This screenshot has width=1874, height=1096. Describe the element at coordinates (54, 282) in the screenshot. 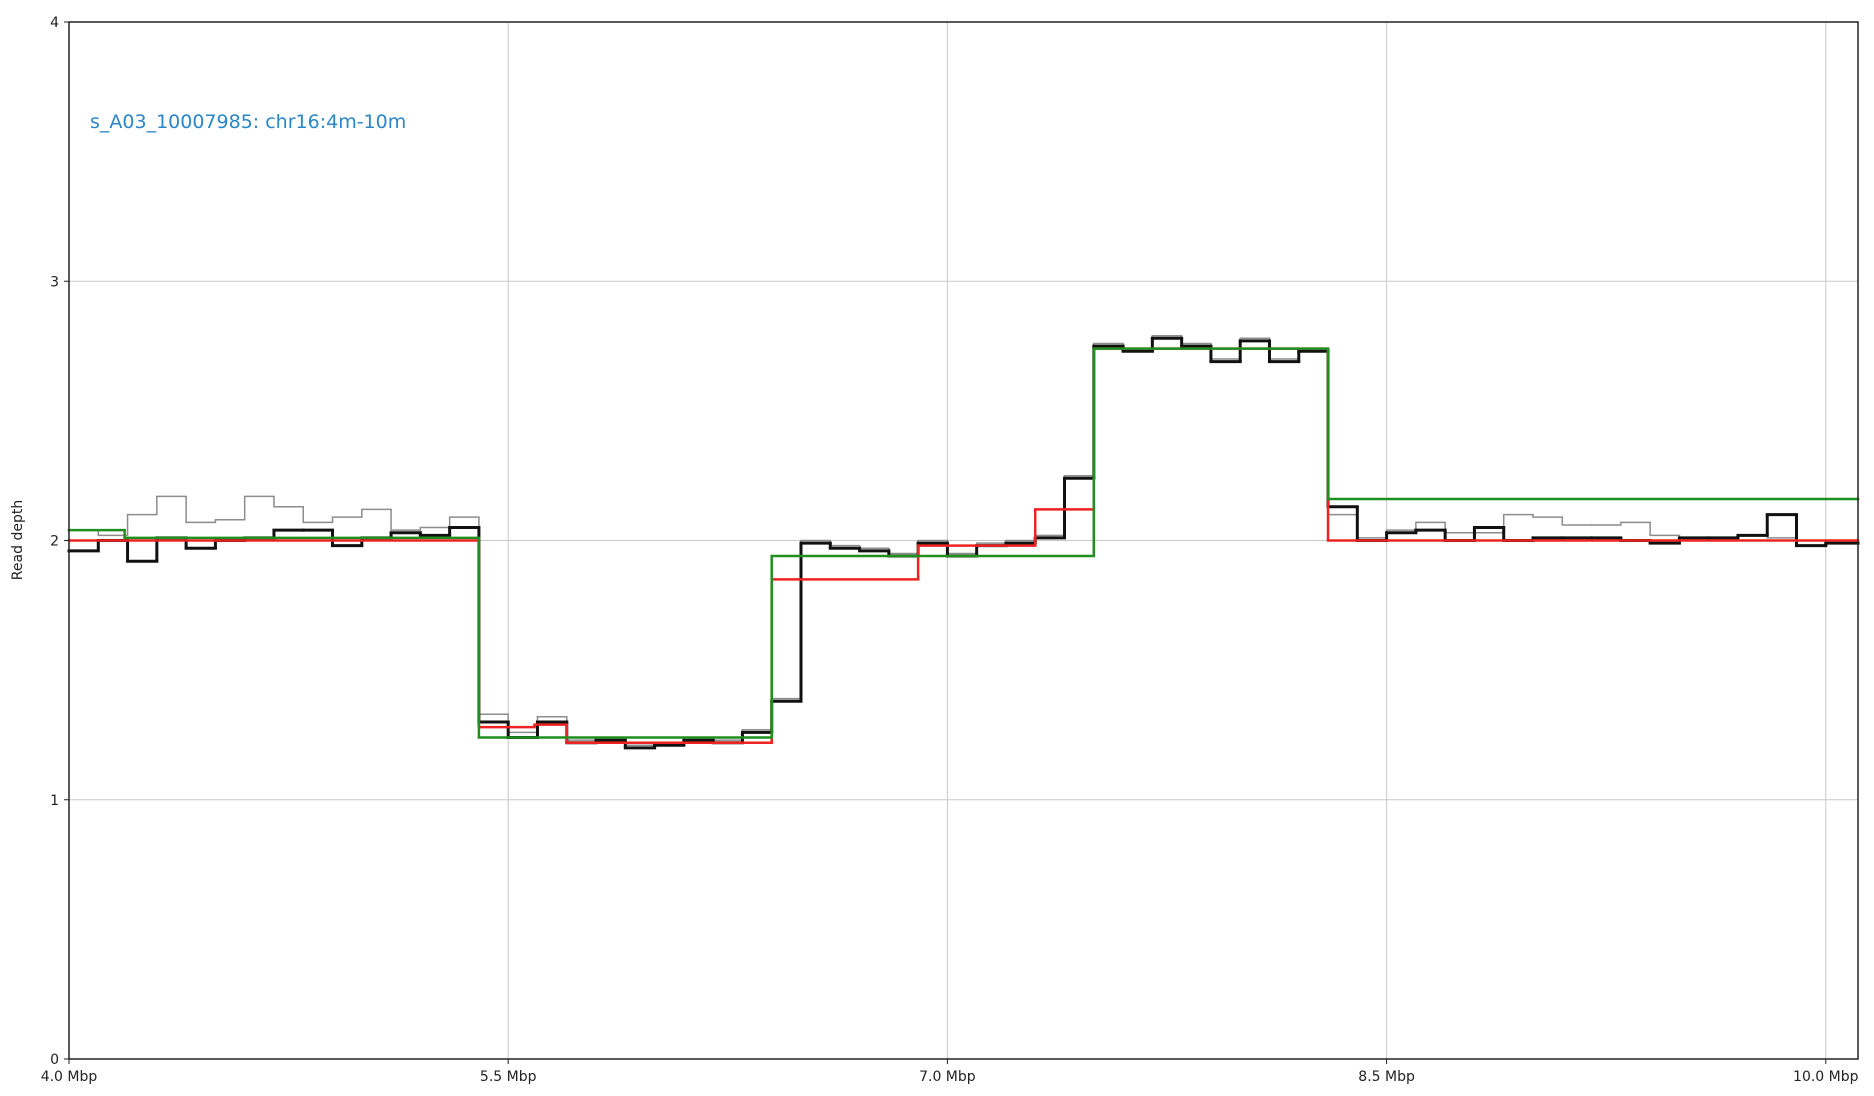

I see `y-tick-label: 3` at that location.